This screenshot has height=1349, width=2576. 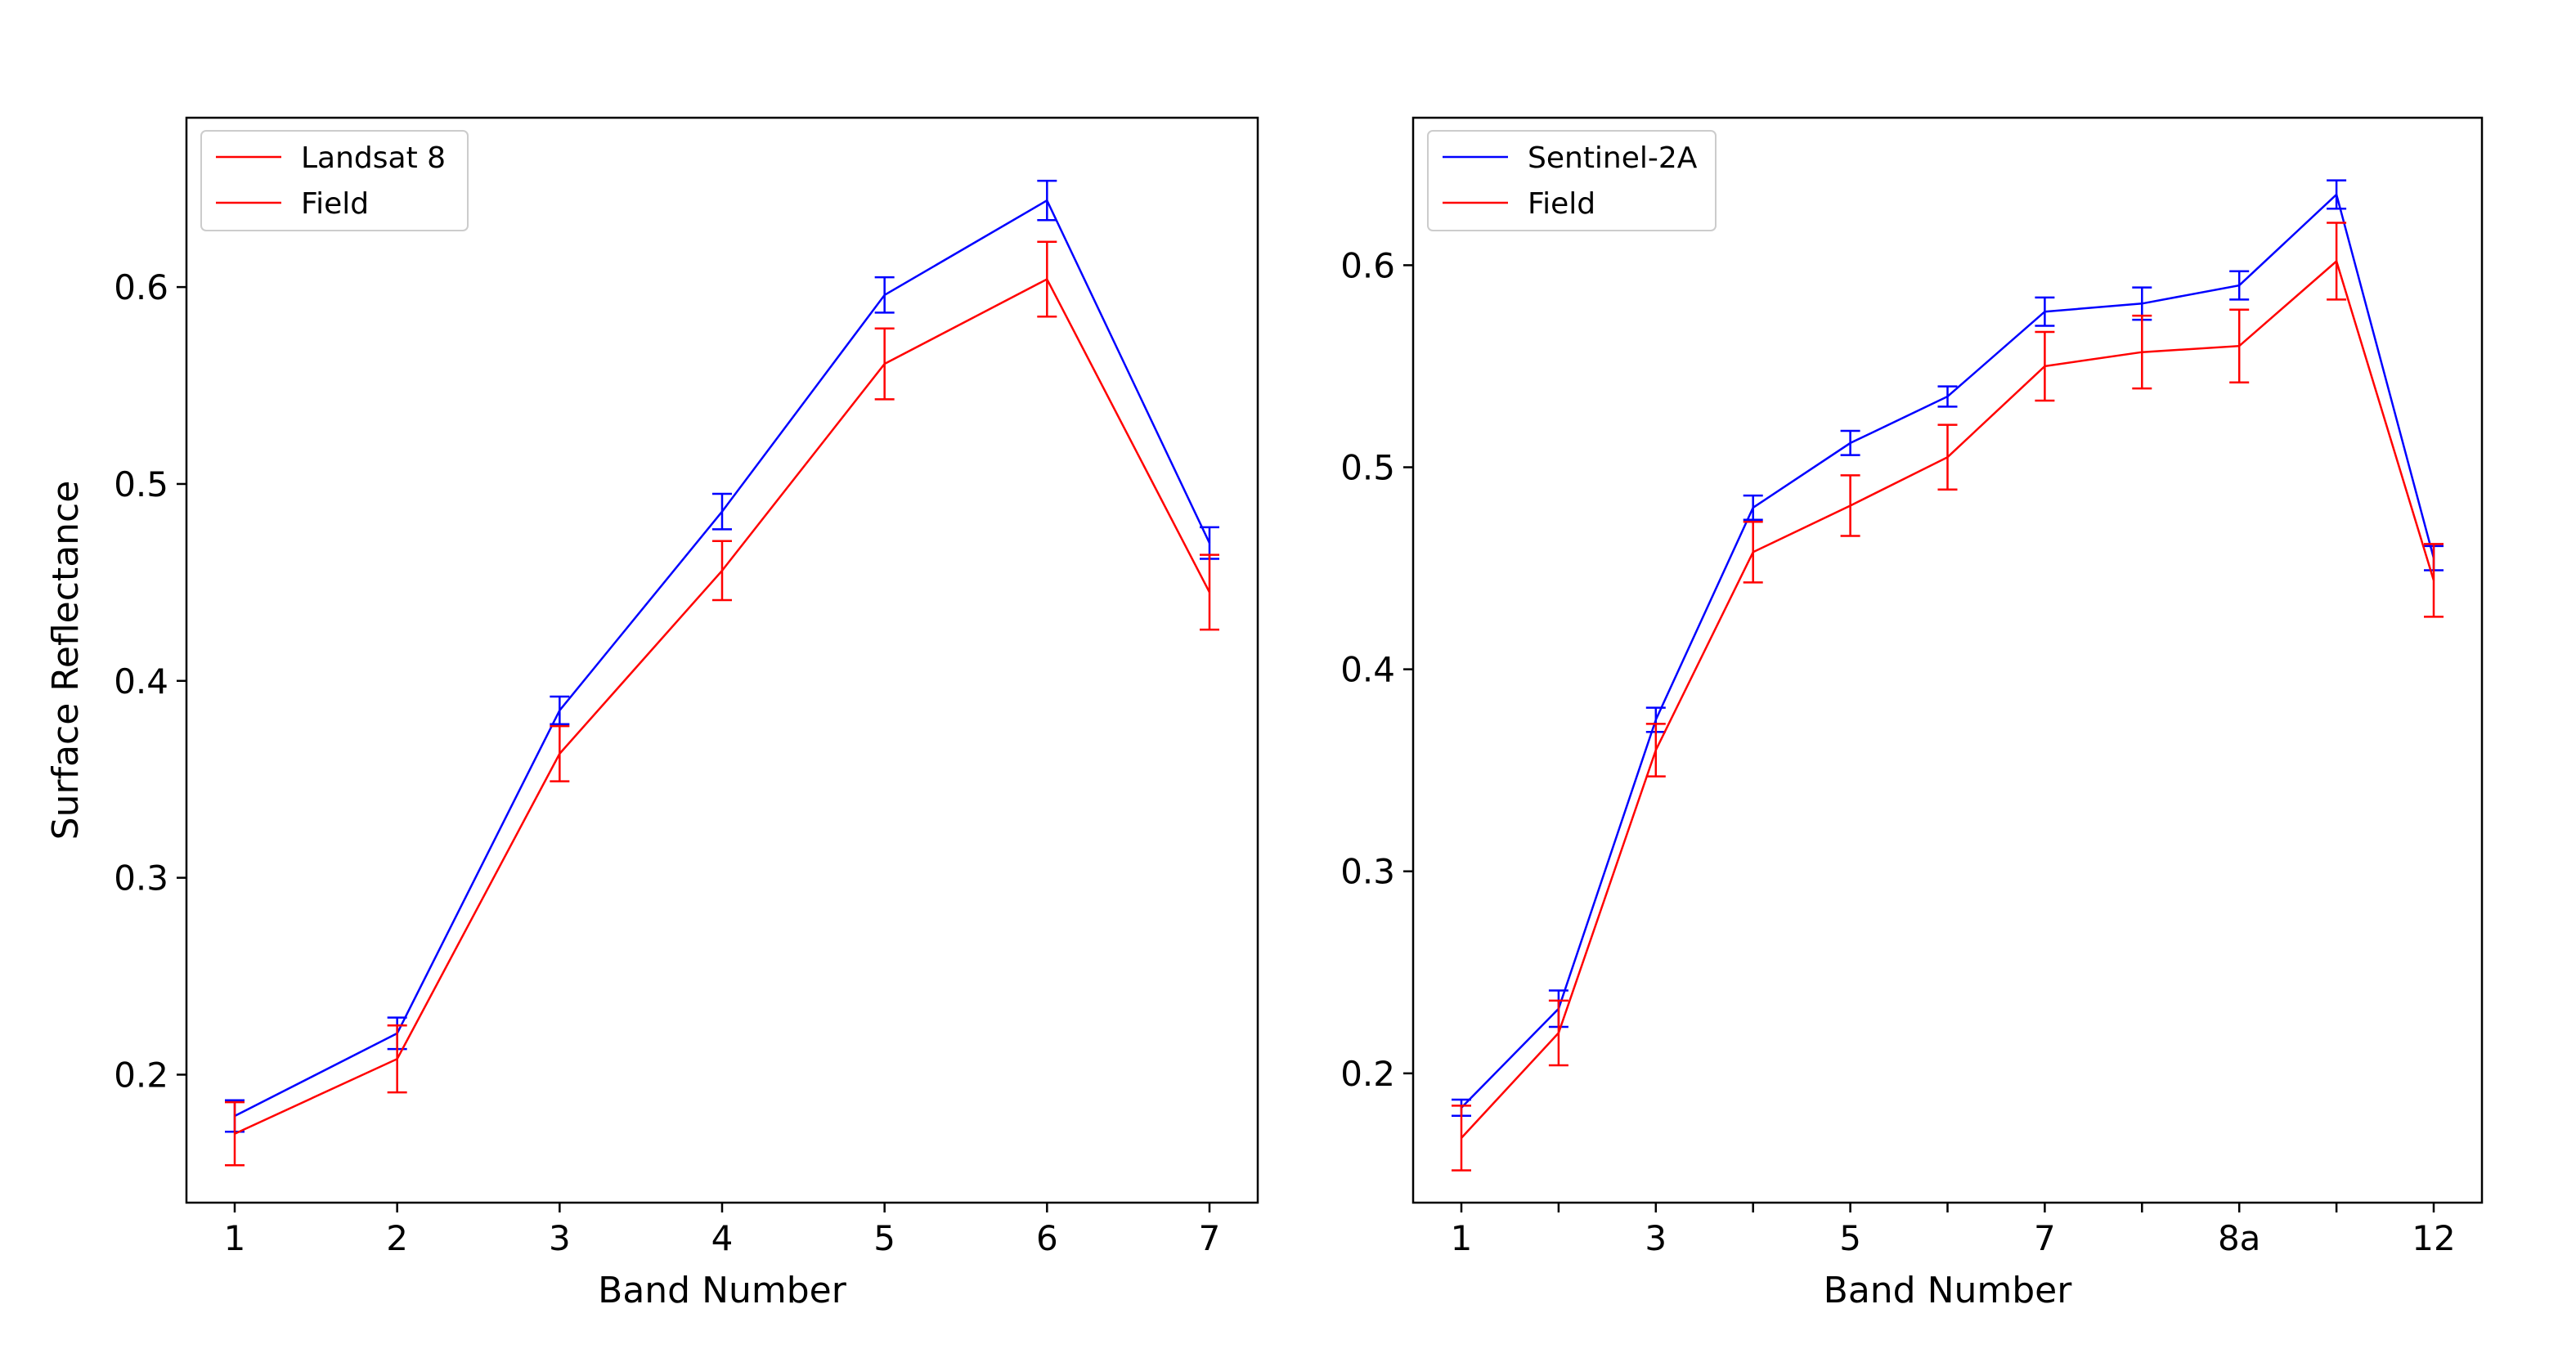 I want to click on left-chart-x-tick-label: 4, so click(x=723, y=1238).